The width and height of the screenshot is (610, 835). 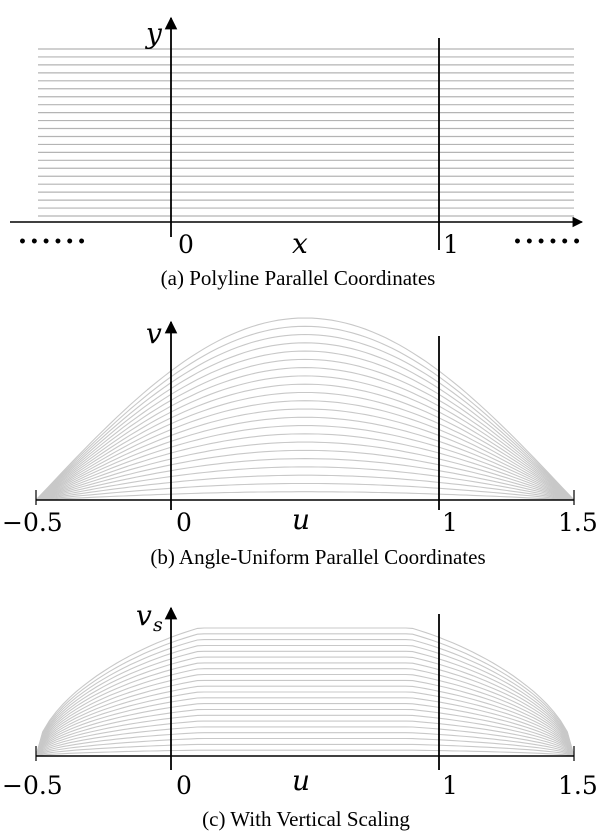 I want to click on panel-a-tick-1: 1, so click(x=451, y=244).